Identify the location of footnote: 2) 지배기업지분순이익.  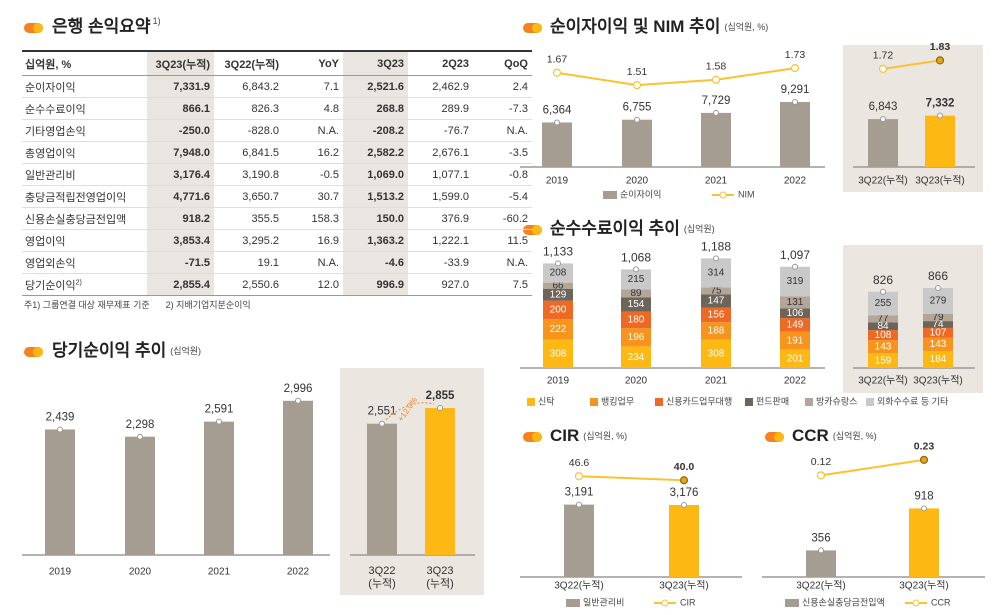
(208, 305).